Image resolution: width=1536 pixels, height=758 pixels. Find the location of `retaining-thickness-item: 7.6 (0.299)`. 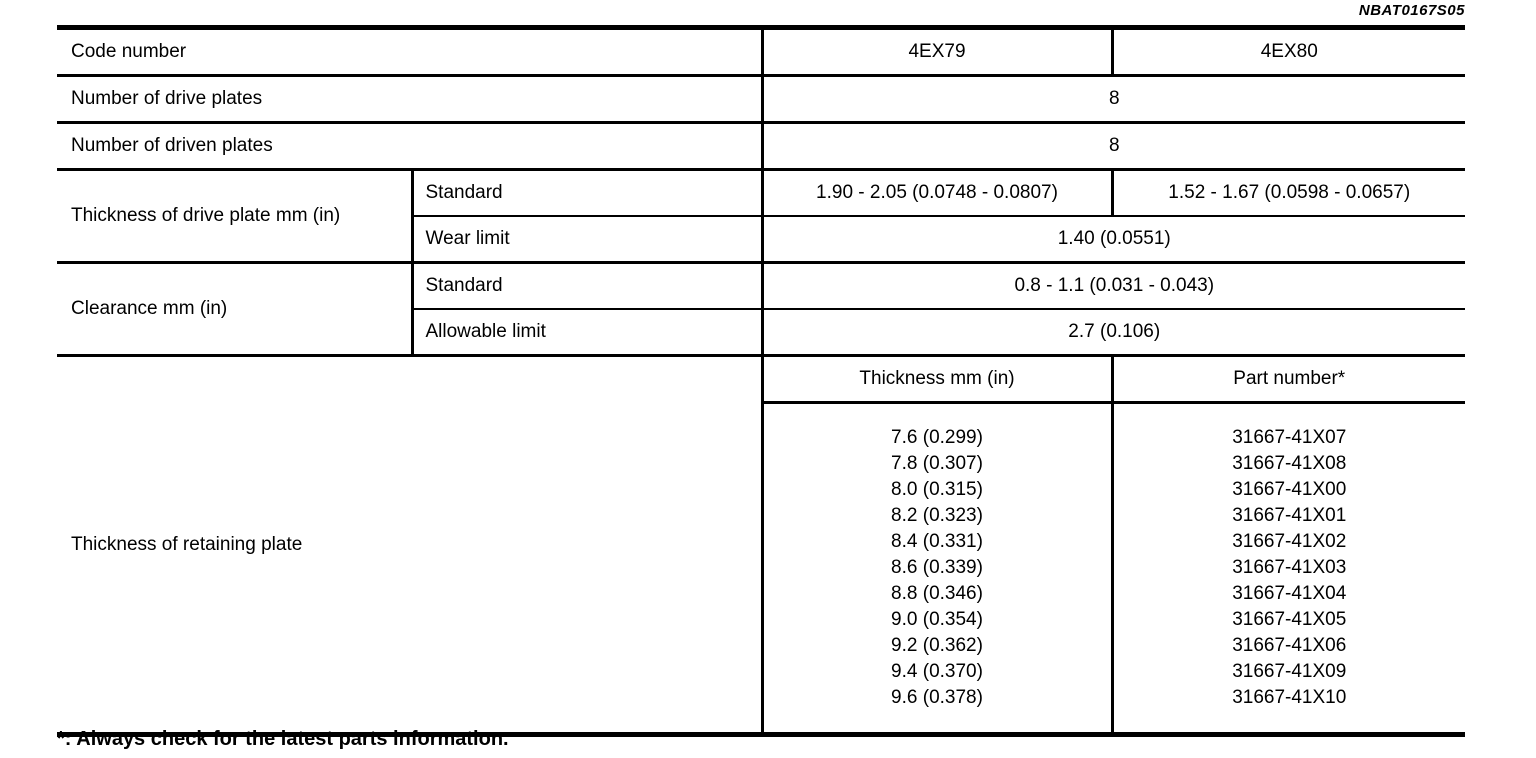

retaining-thickness-item: 7.6 (0.299) is located at coordinates (937, 437).